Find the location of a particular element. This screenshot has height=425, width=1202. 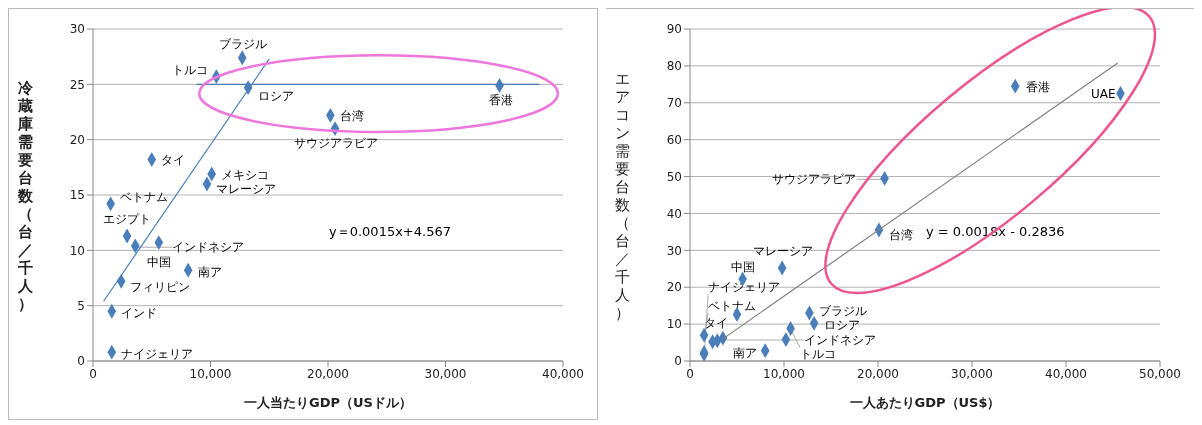

x-tick-label: 50,000 is located at coordinates (1160, 373).